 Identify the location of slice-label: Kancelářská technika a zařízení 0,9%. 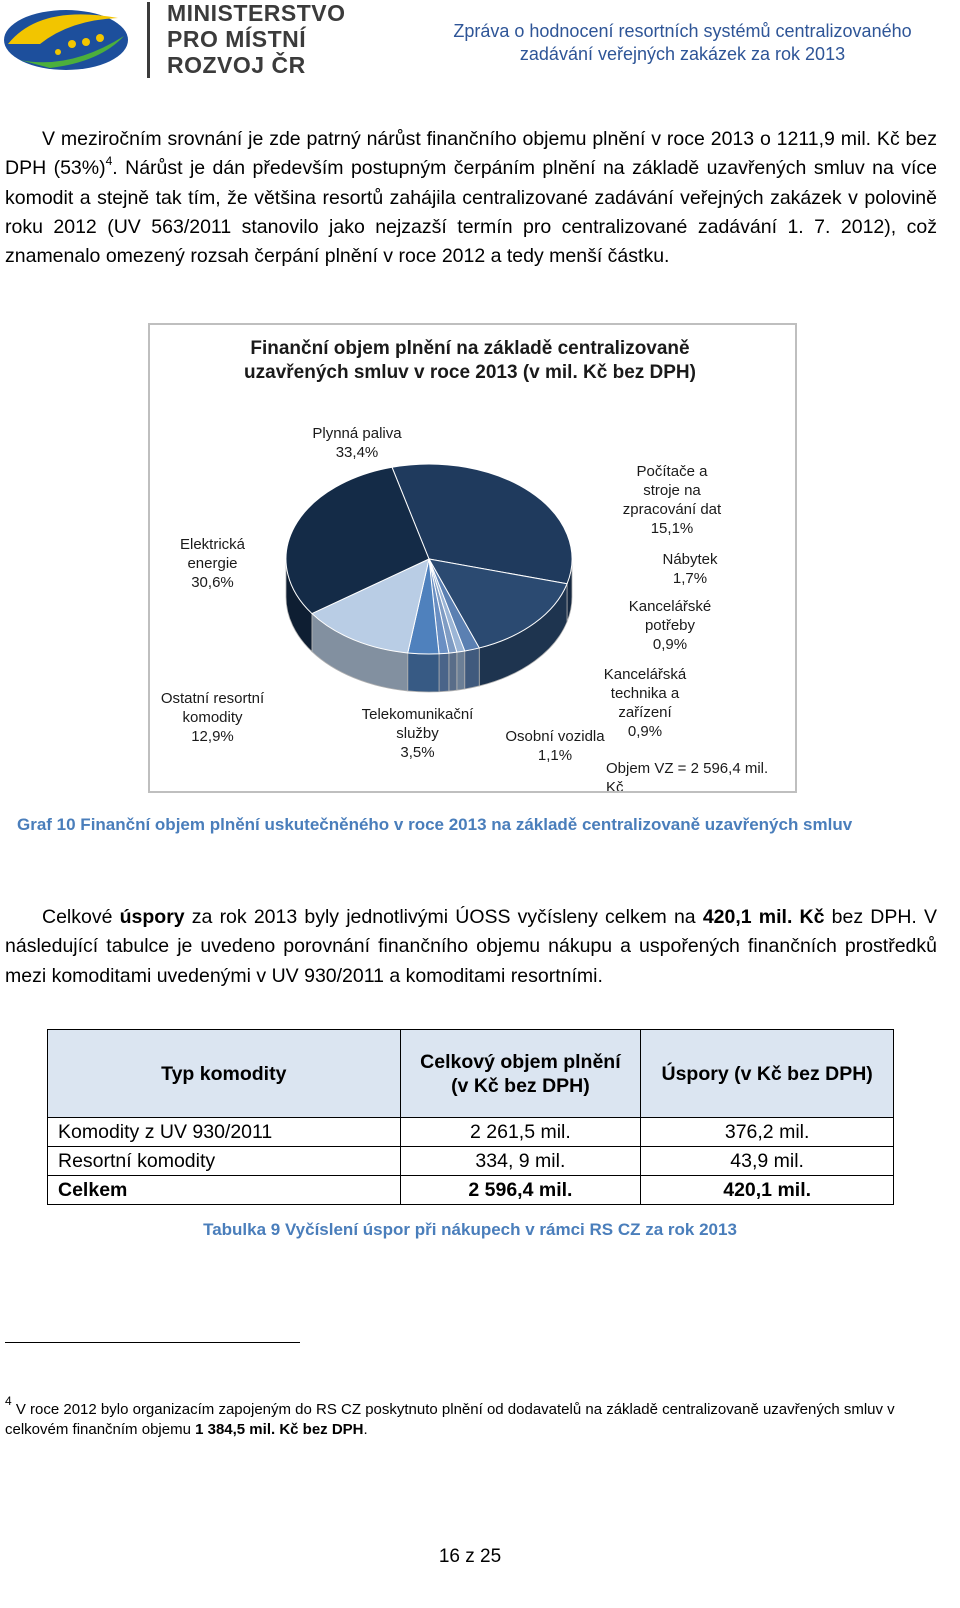
(645, 703).